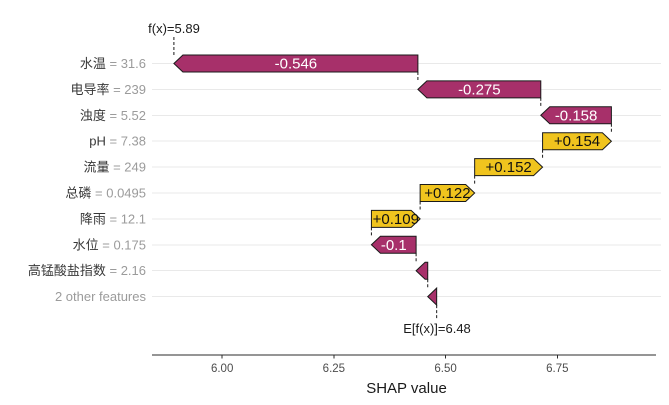 The image size is (669, 405). I want to click on feature-label: 高锰酸盐指数 = 2.16, so click(87, 270).